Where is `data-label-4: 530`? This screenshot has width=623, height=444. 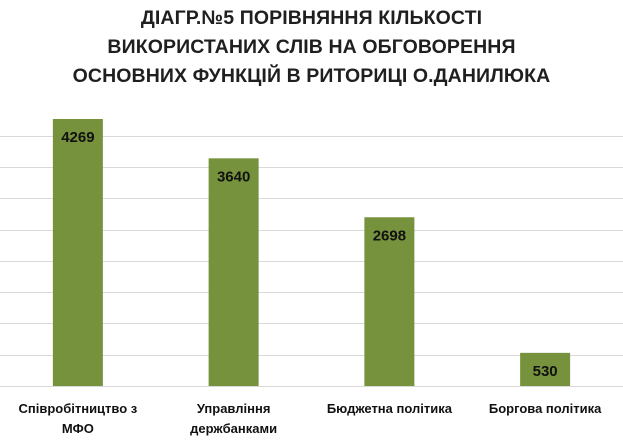
data-label-4: 530 is located at coordinates (545, 371).